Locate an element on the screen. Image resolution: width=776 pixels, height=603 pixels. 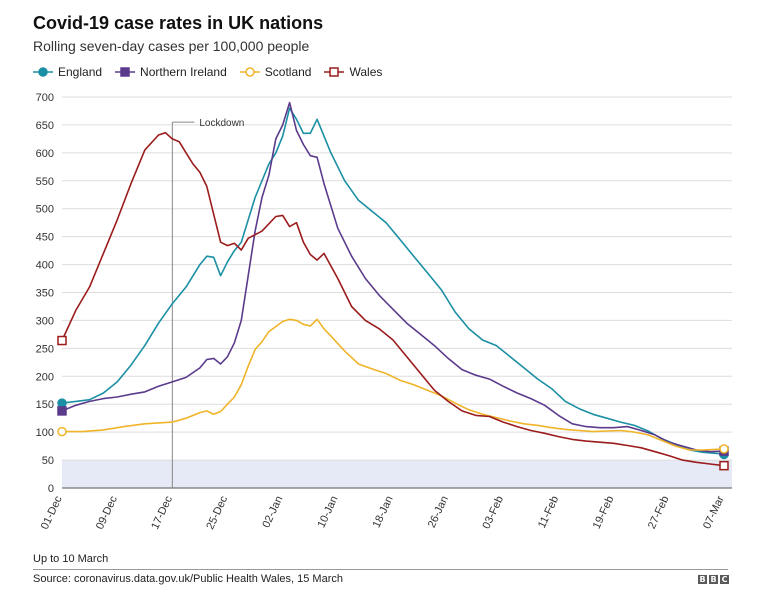
bbc-logo-letter: C is located at coordinates (724, 579).